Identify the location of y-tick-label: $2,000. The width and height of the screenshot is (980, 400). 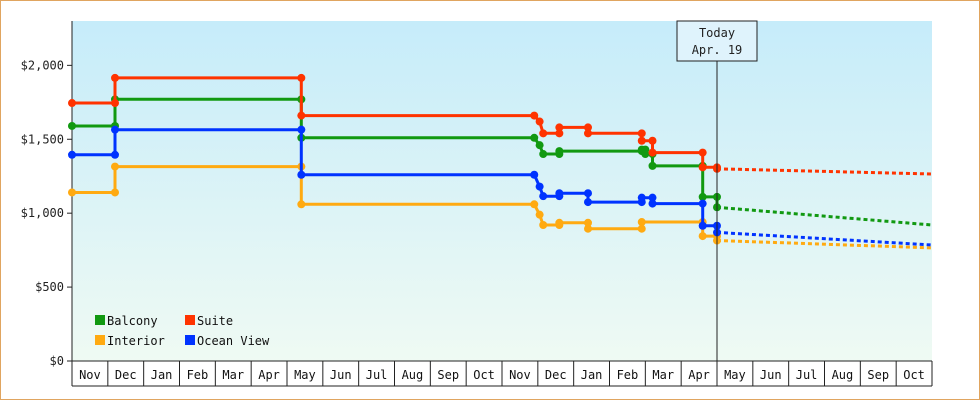
(42, 65).